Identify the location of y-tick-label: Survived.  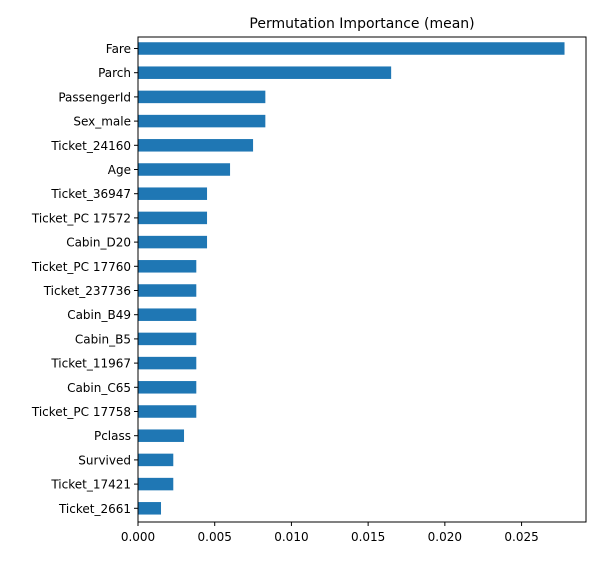
(104, 460).